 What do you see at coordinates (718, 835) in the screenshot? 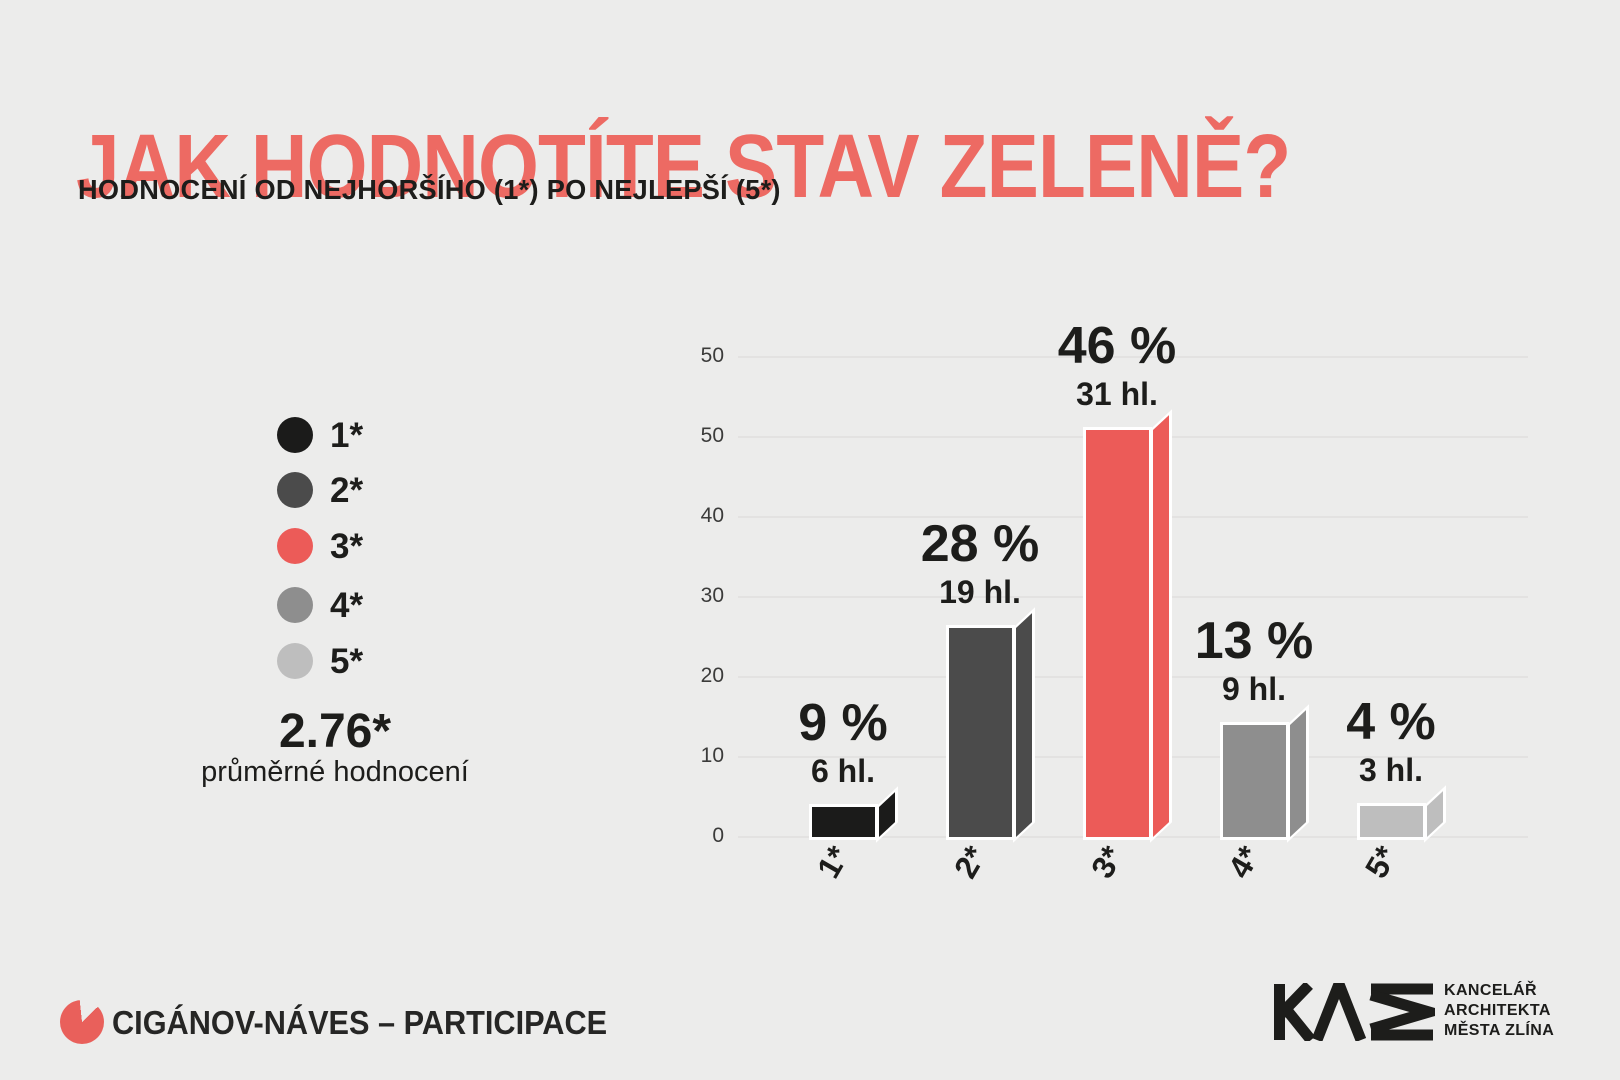
I see `y-axis-tick: 0` at bounding box center [718, 835].